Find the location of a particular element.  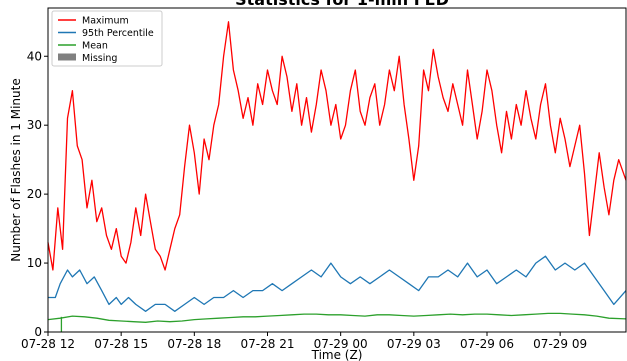

legend-label-2: Mean is located at coordinates (95, 46).